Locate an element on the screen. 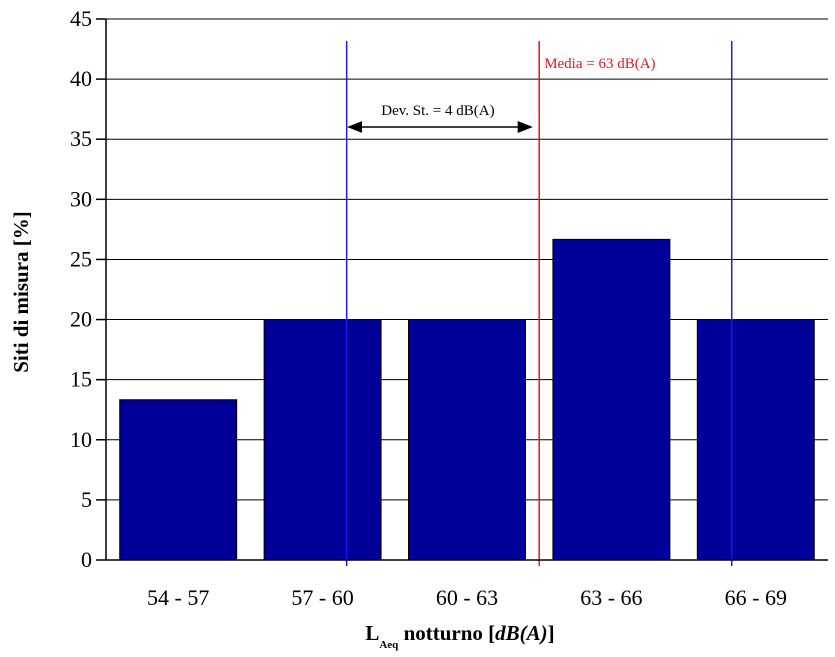 This screenshot has width=835, height=657. y-tick-label: 15 is located at coordinates (81, 379).